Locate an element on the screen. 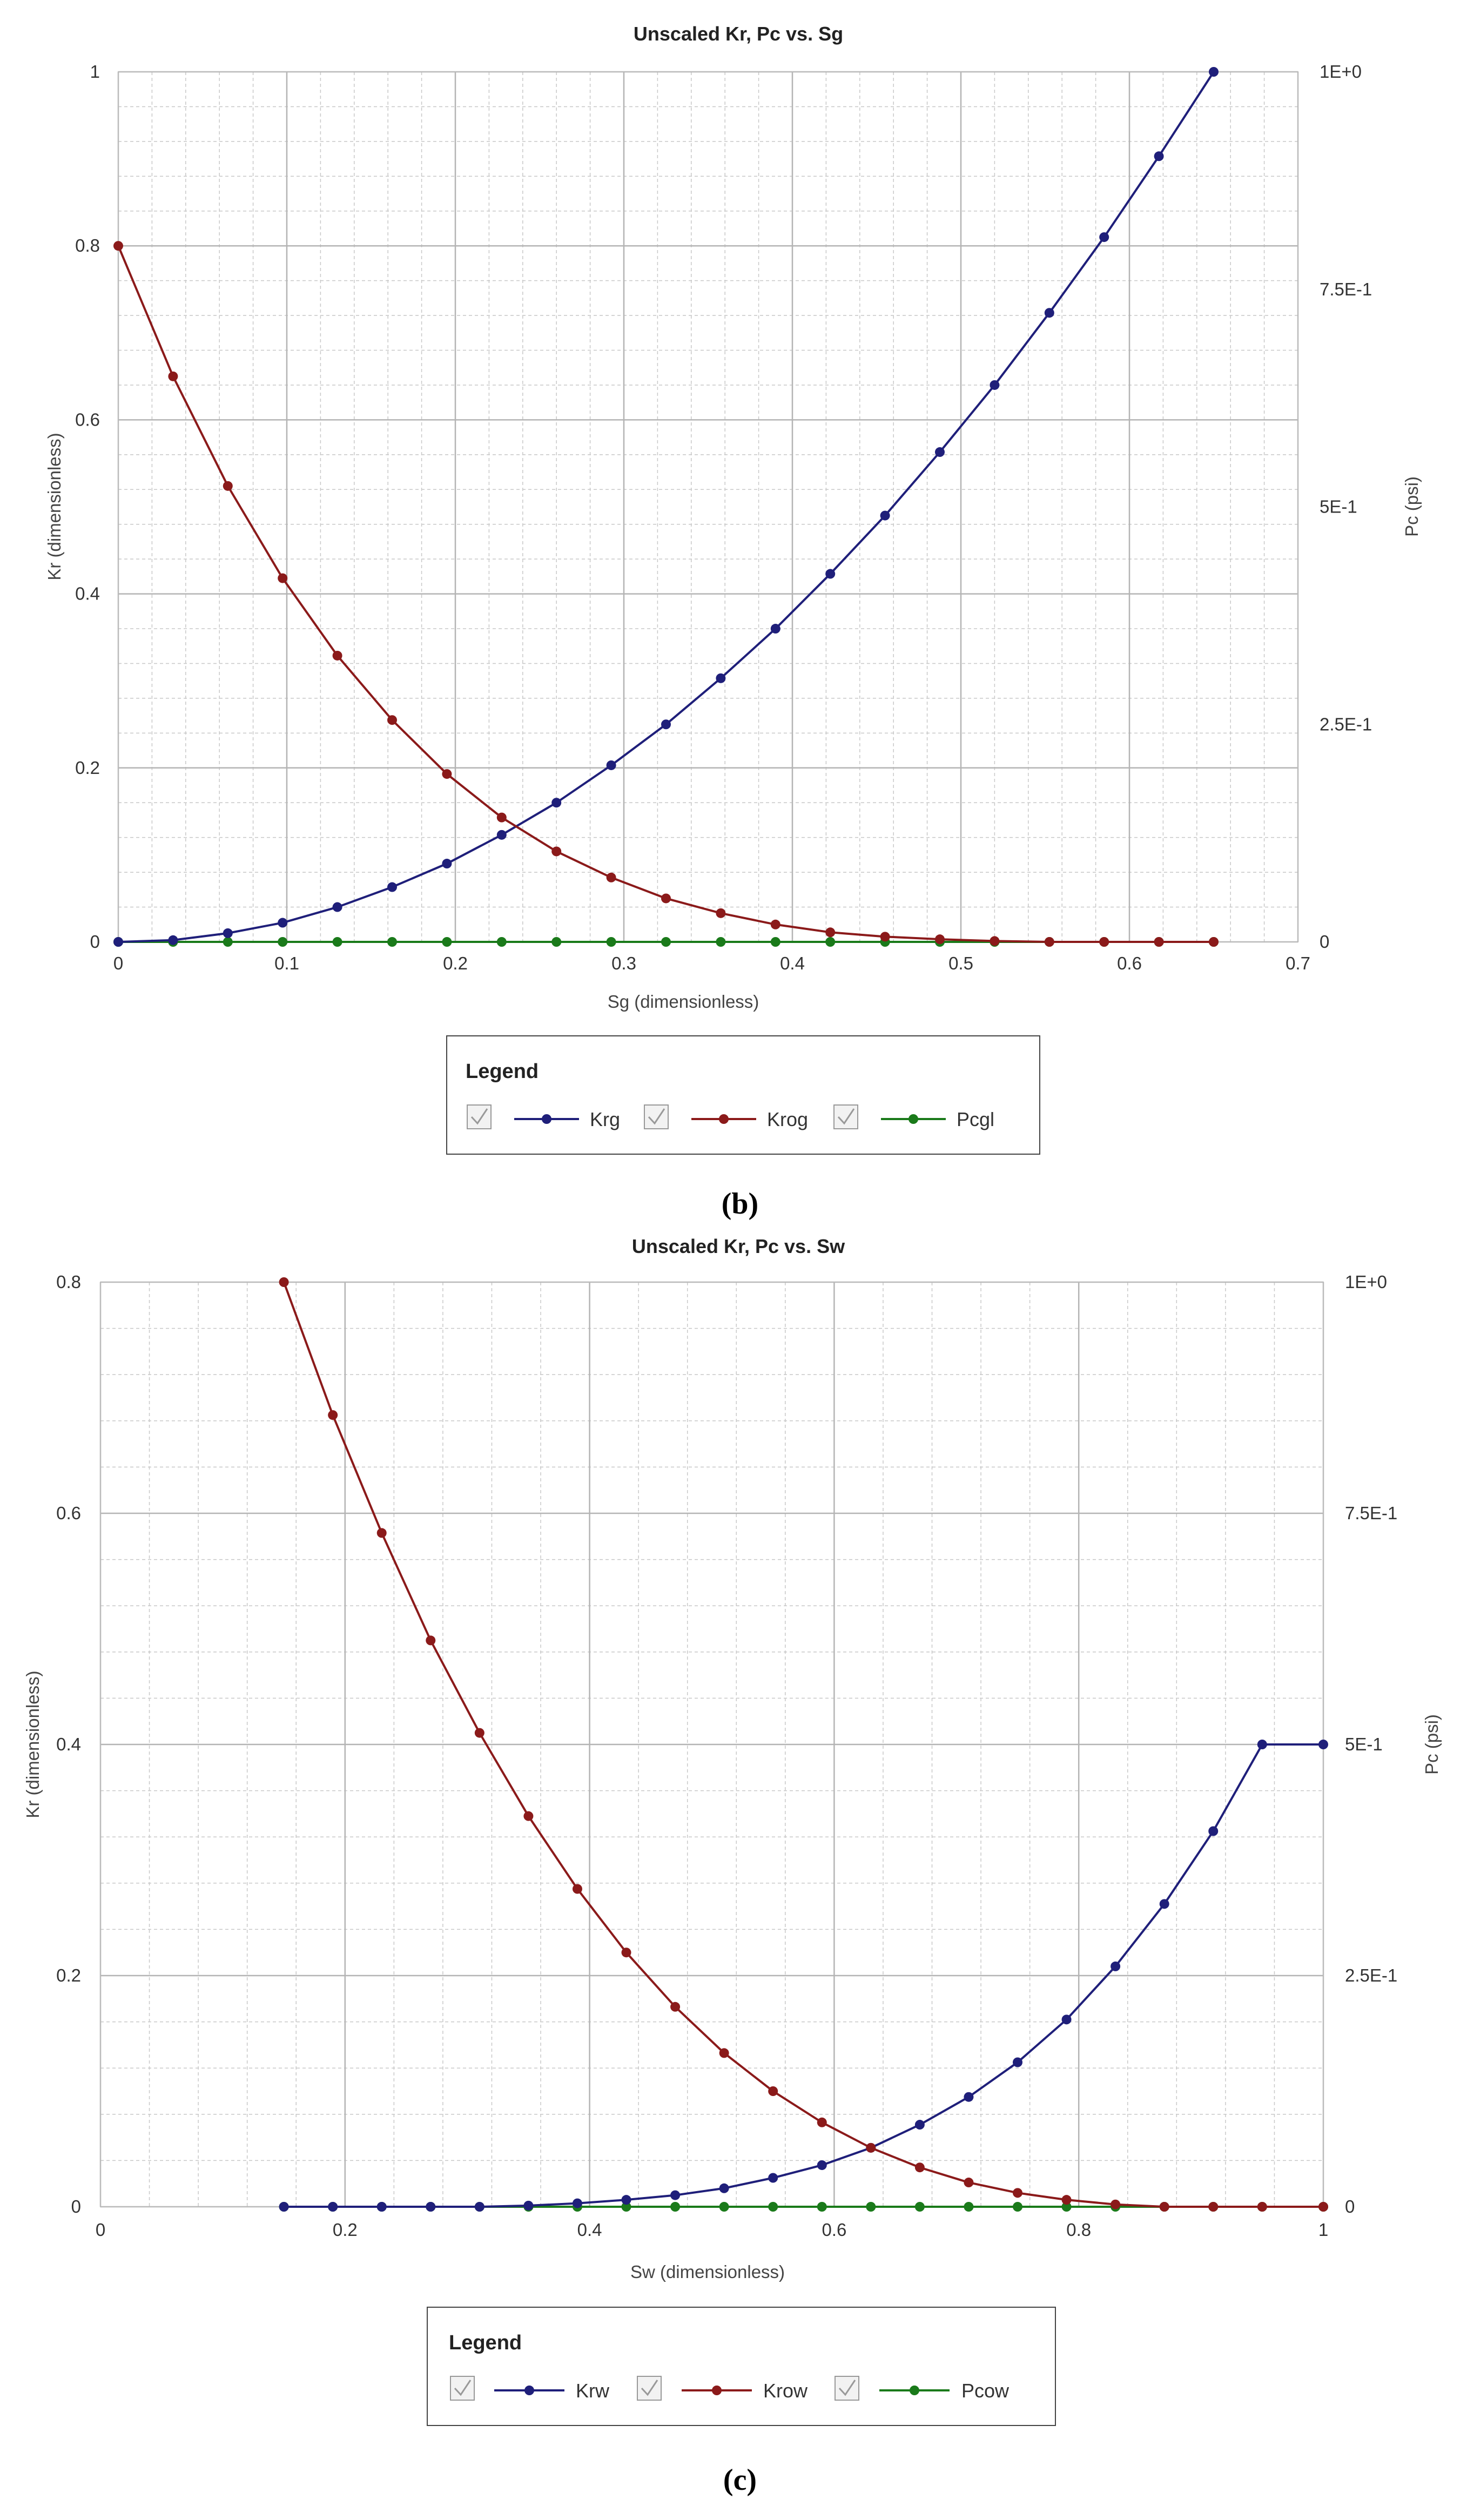  legend-item-krg: Krg is located at coordinates (543, 1117).